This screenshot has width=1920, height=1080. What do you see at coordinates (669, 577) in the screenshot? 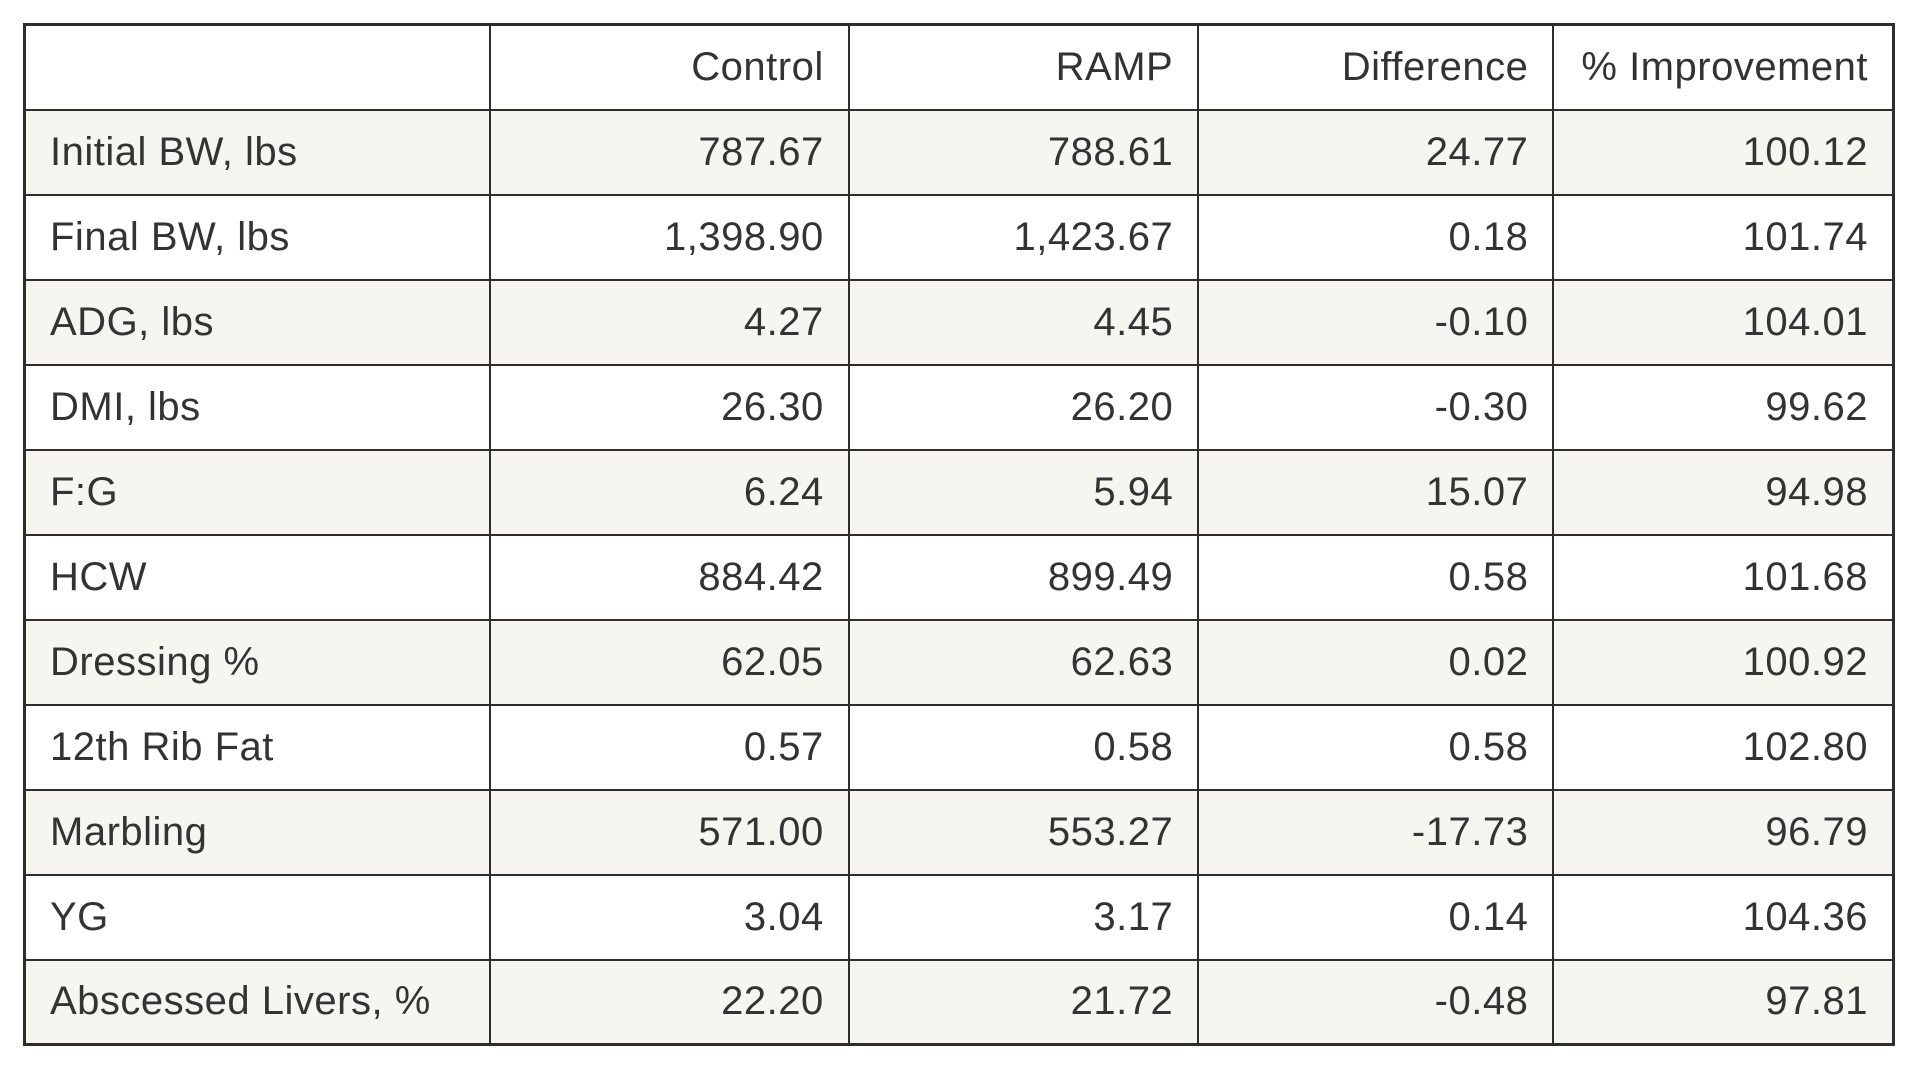
I see `control-value-cell: 884.42` at bounding box center [669, 577].